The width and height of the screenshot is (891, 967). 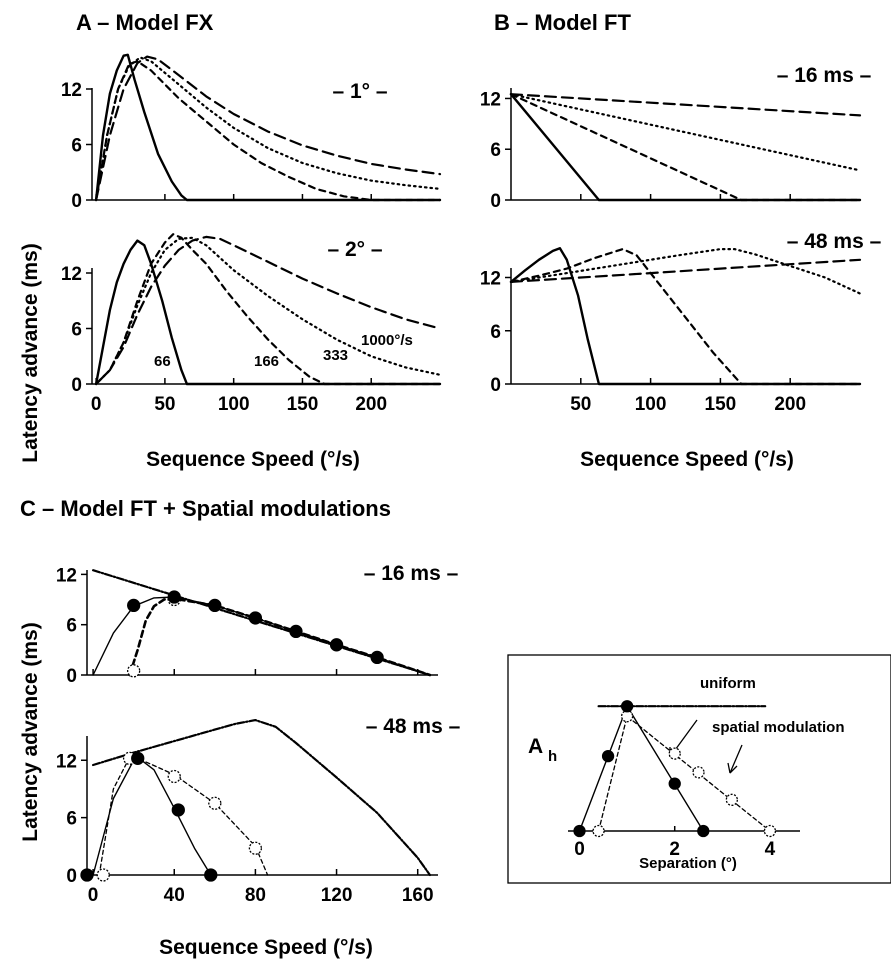 I want to click on a2-label: – 2° –, so click(x=354, y=249).